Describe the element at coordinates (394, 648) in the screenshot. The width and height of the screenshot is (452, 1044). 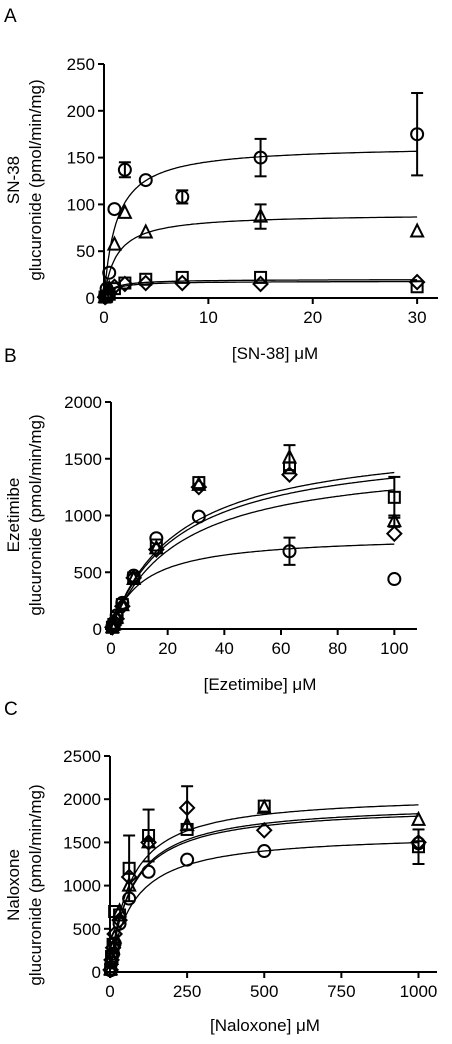
I see `x-tick-label: 100` at that location.